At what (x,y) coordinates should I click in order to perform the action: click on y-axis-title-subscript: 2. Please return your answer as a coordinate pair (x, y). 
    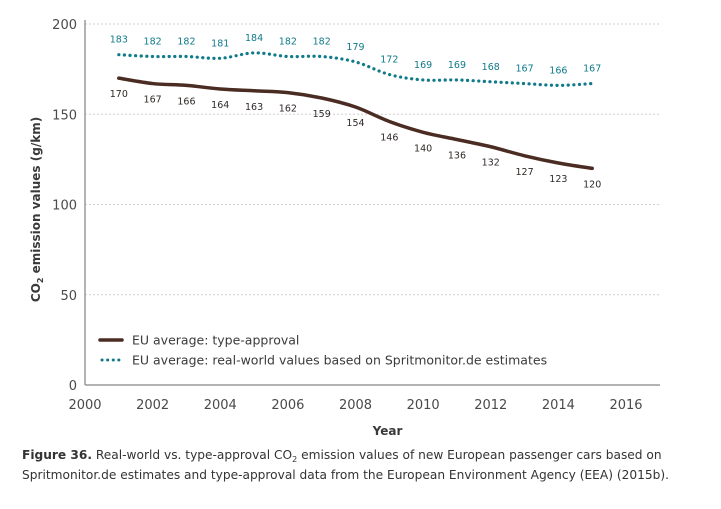
    Looking at the image, I should click on (40, 281).